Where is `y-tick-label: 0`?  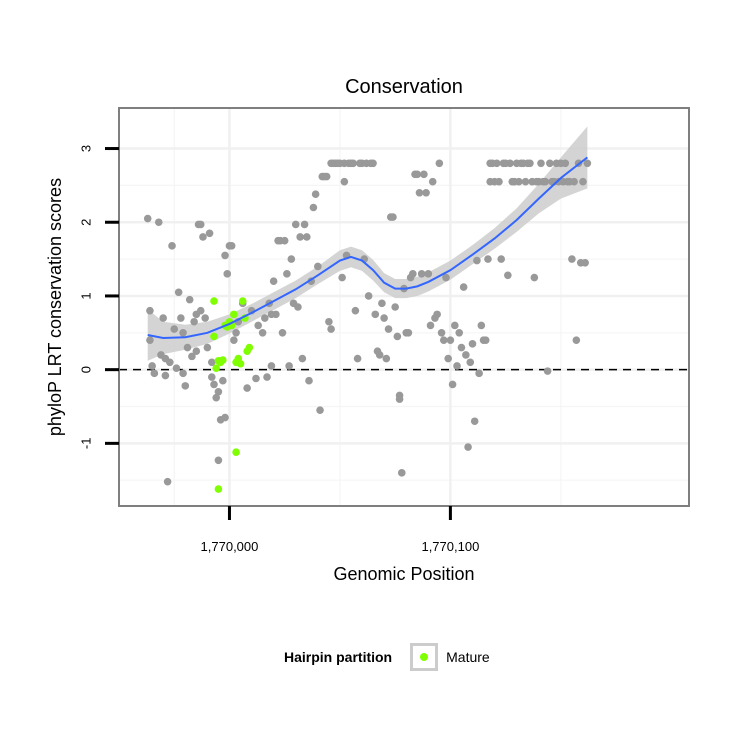
y-tick-label: 0 is located at coordinates (86, 369).